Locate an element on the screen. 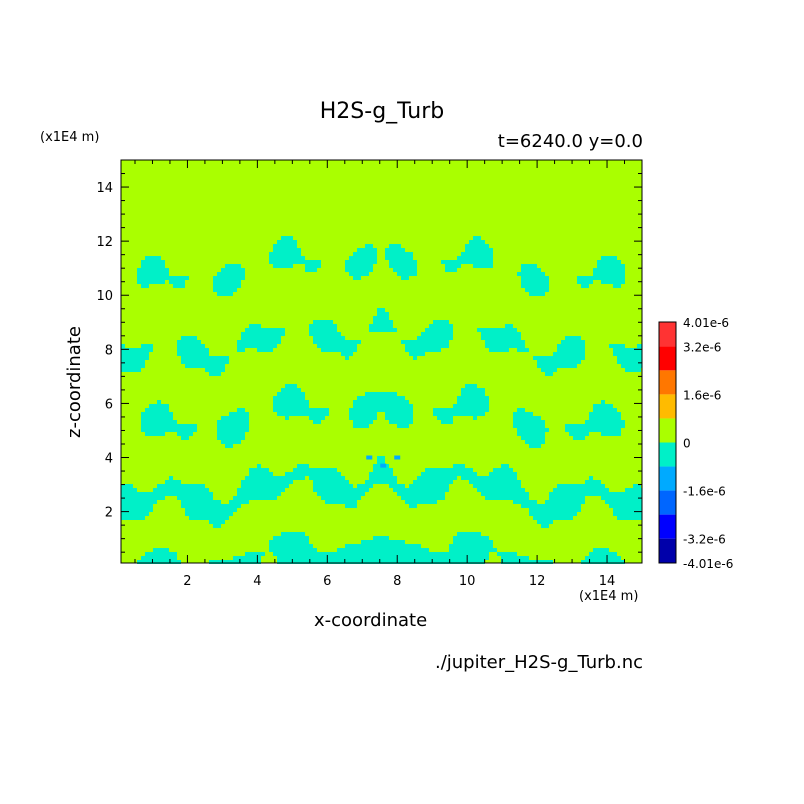 The height and width of the screenshot is (804, 804). colorbar-tick-label: -4.01e-6 is located at coordinates (708, 564).